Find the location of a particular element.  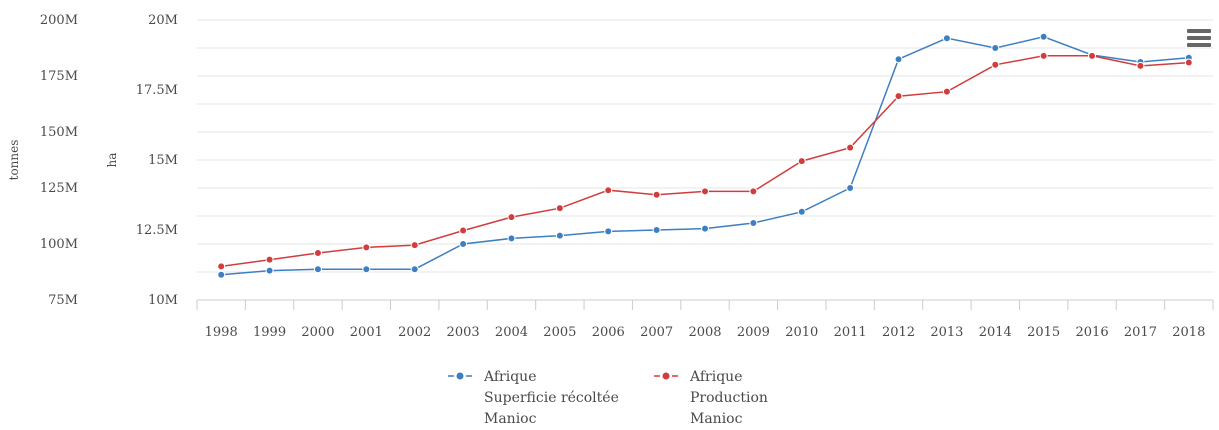

x-tick-label: 2005 is located at coordinates (559, 332).